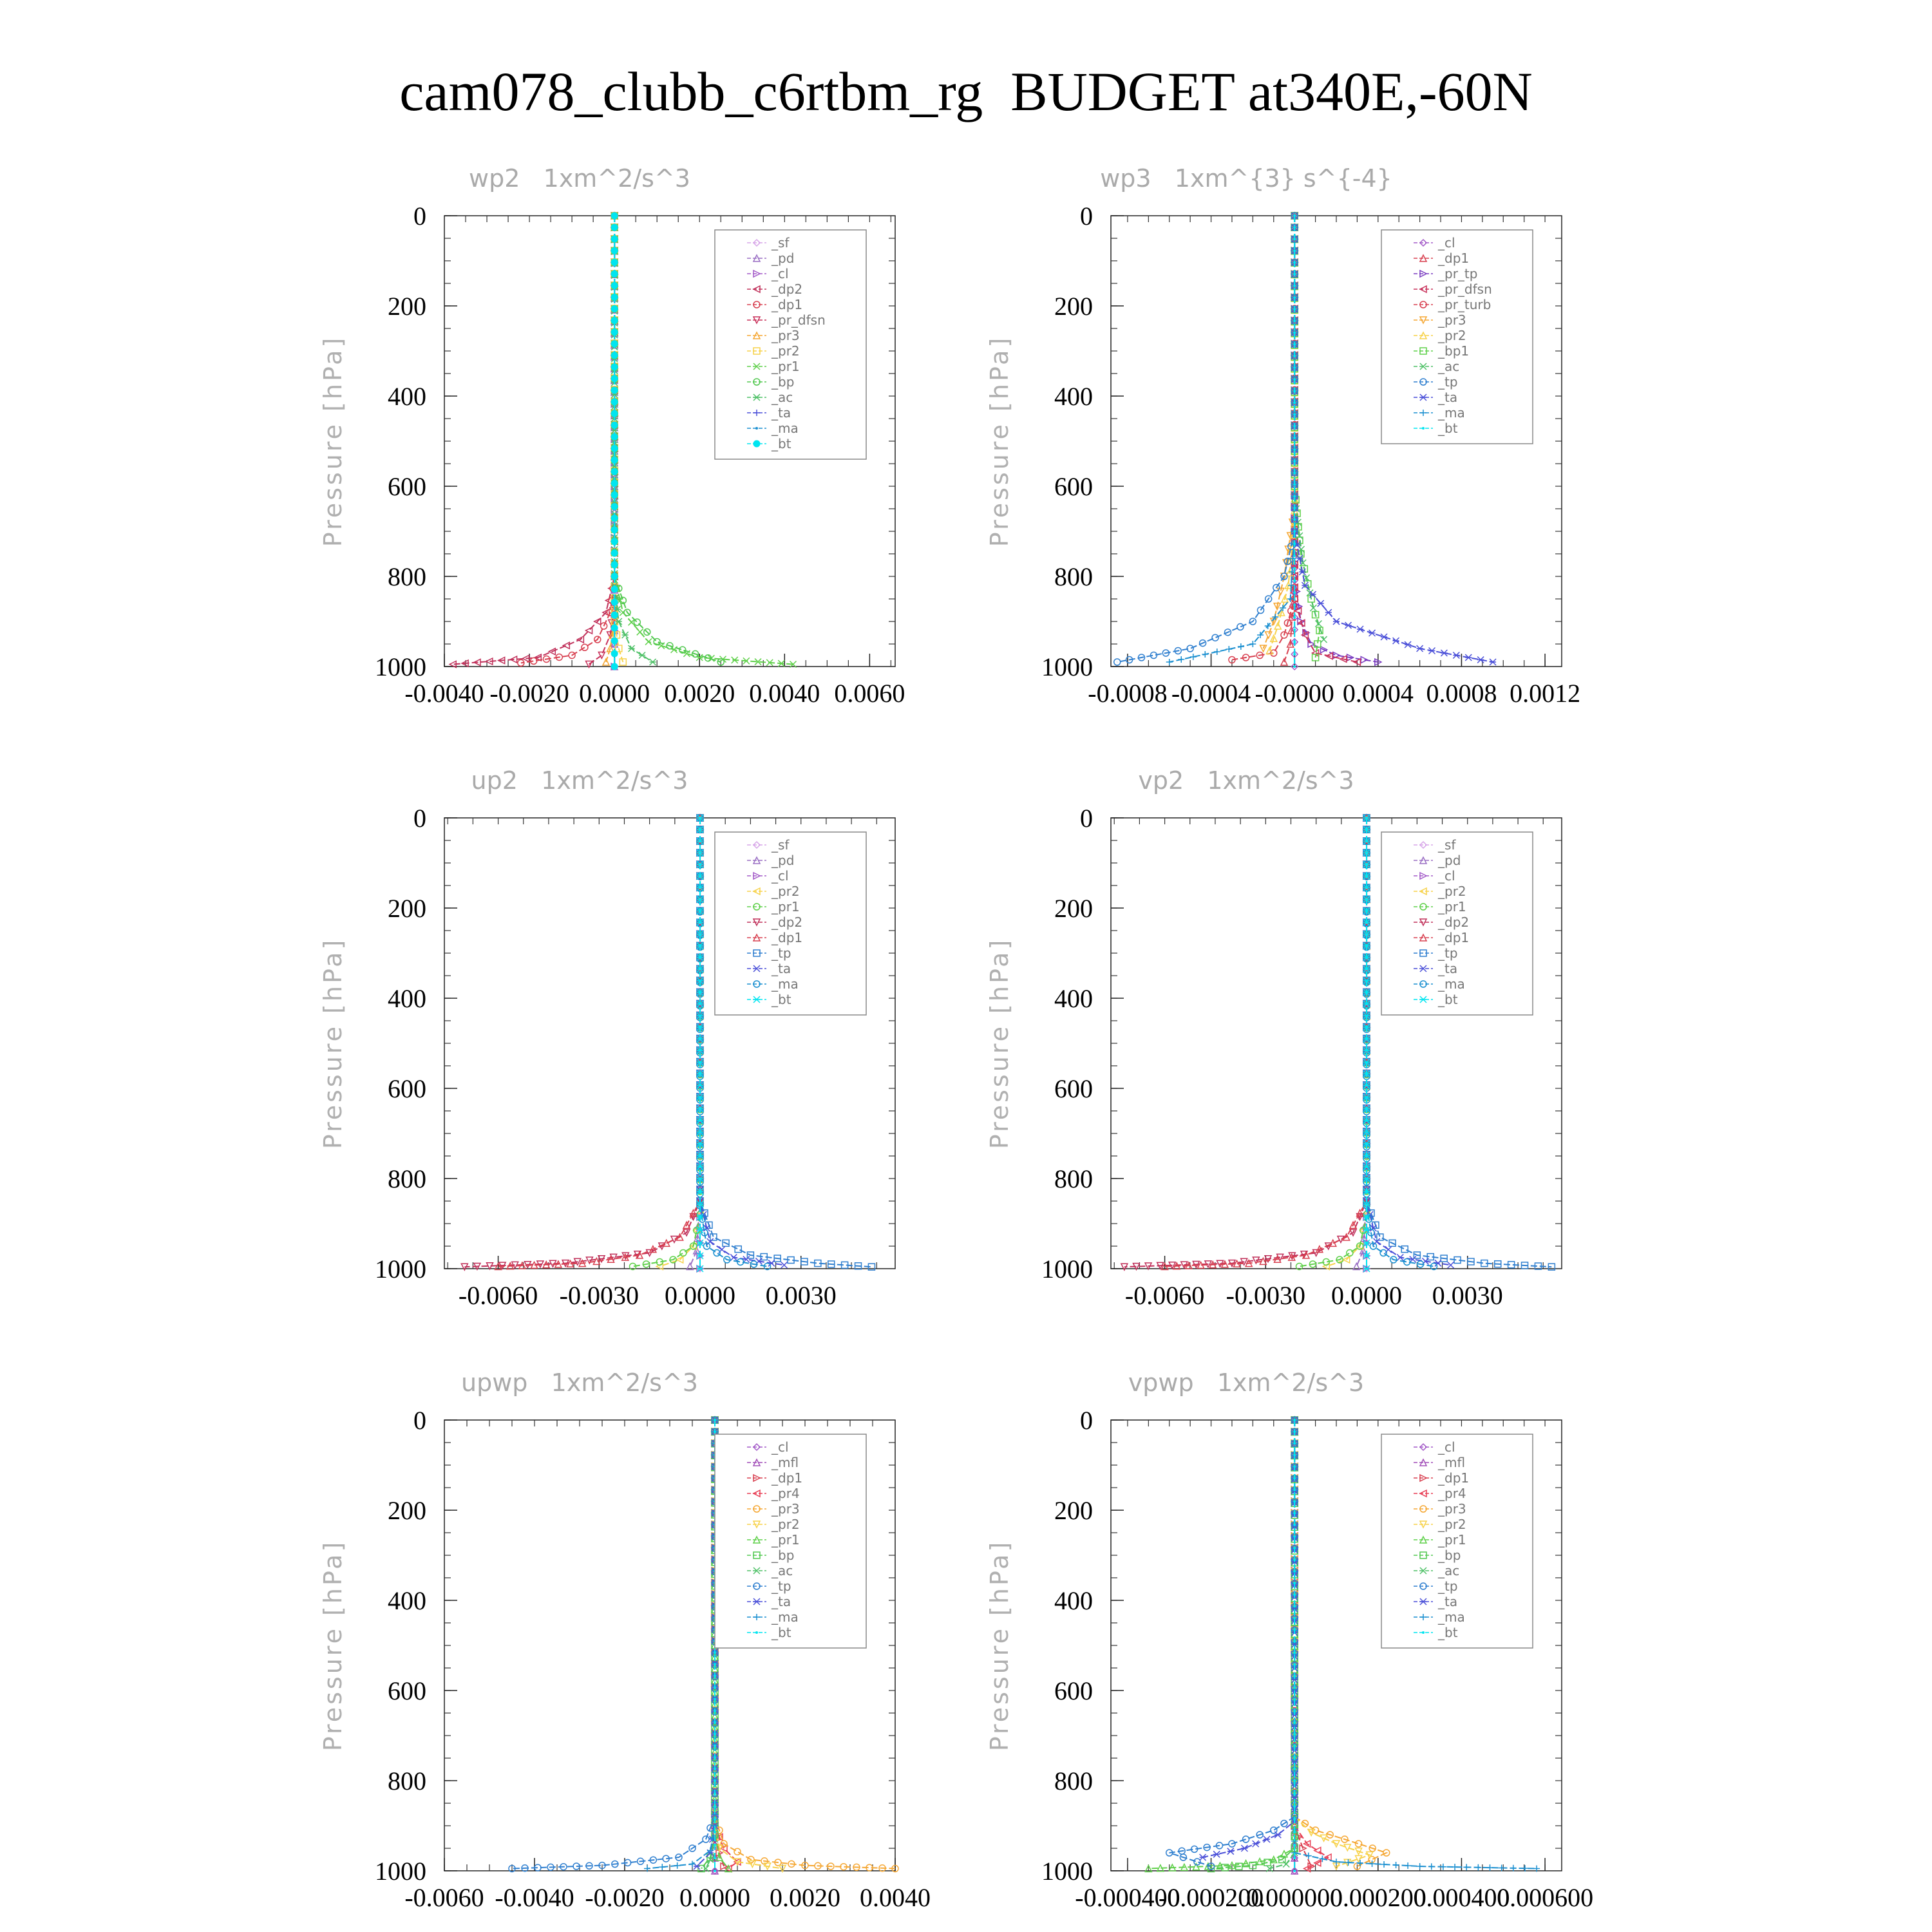 This screenshot has height=1932, width=1932. Describe the element at coordinates (579, 178) in the screenshot. I see `panel-title: wp2 1xm^2/s^3` at that location.